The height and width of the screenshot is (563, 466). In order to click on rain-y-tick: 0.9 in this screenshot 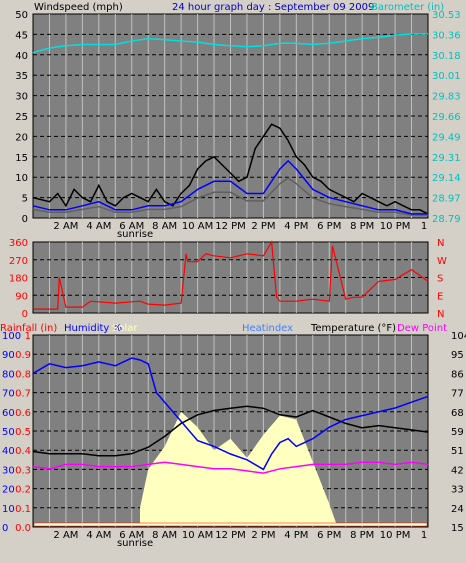, I will do `click(23, 355)`.